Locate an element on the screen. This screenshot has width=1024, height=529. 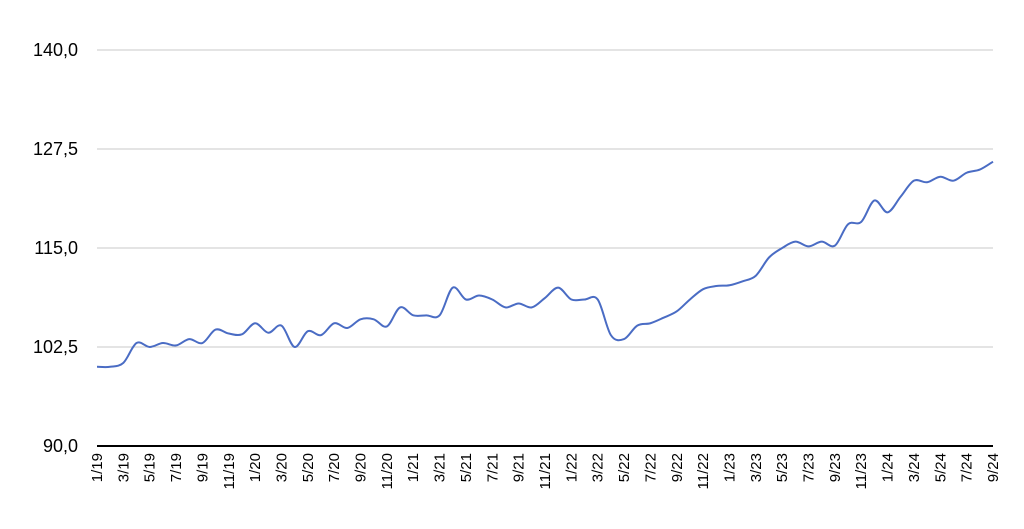
x-tick-label: 9/20 is located at coordinates (361, 467).